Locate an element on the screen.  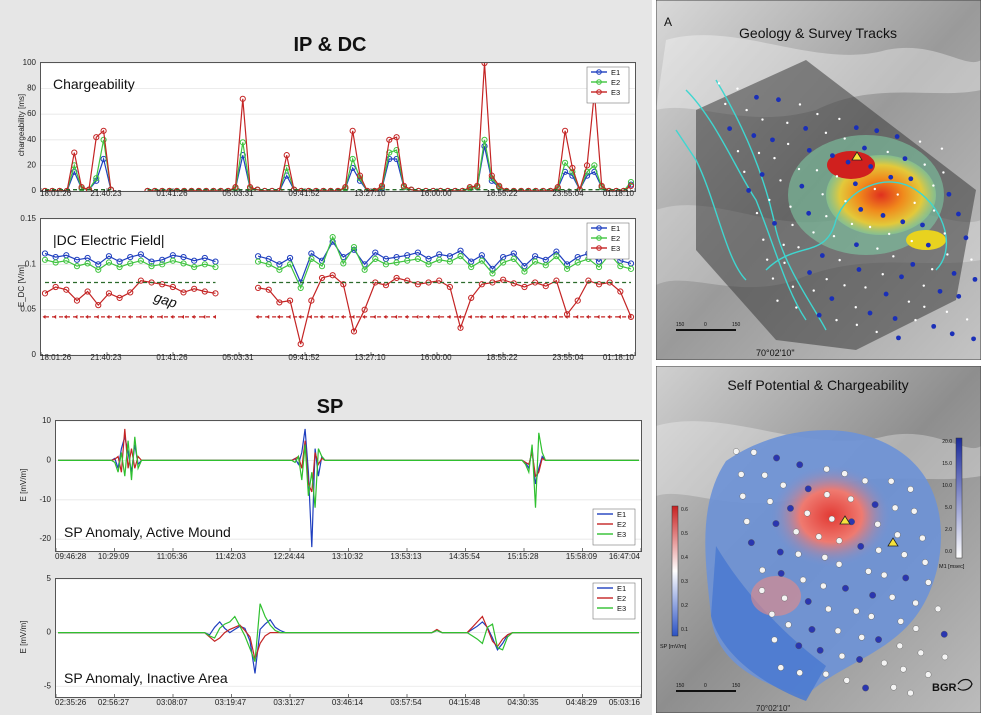
x-tick-label: 03:46:14 is located at coordinates (348, 702).